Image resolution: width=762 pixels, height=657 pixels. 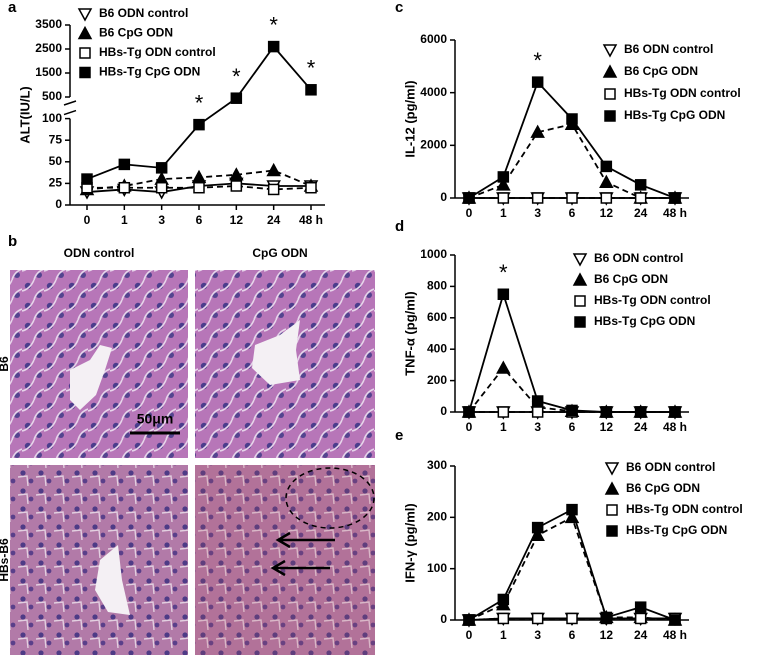 What do you see at coordinates (305, 540) in the screenshot?
I see `arrow` at bounding box center [305, 540].